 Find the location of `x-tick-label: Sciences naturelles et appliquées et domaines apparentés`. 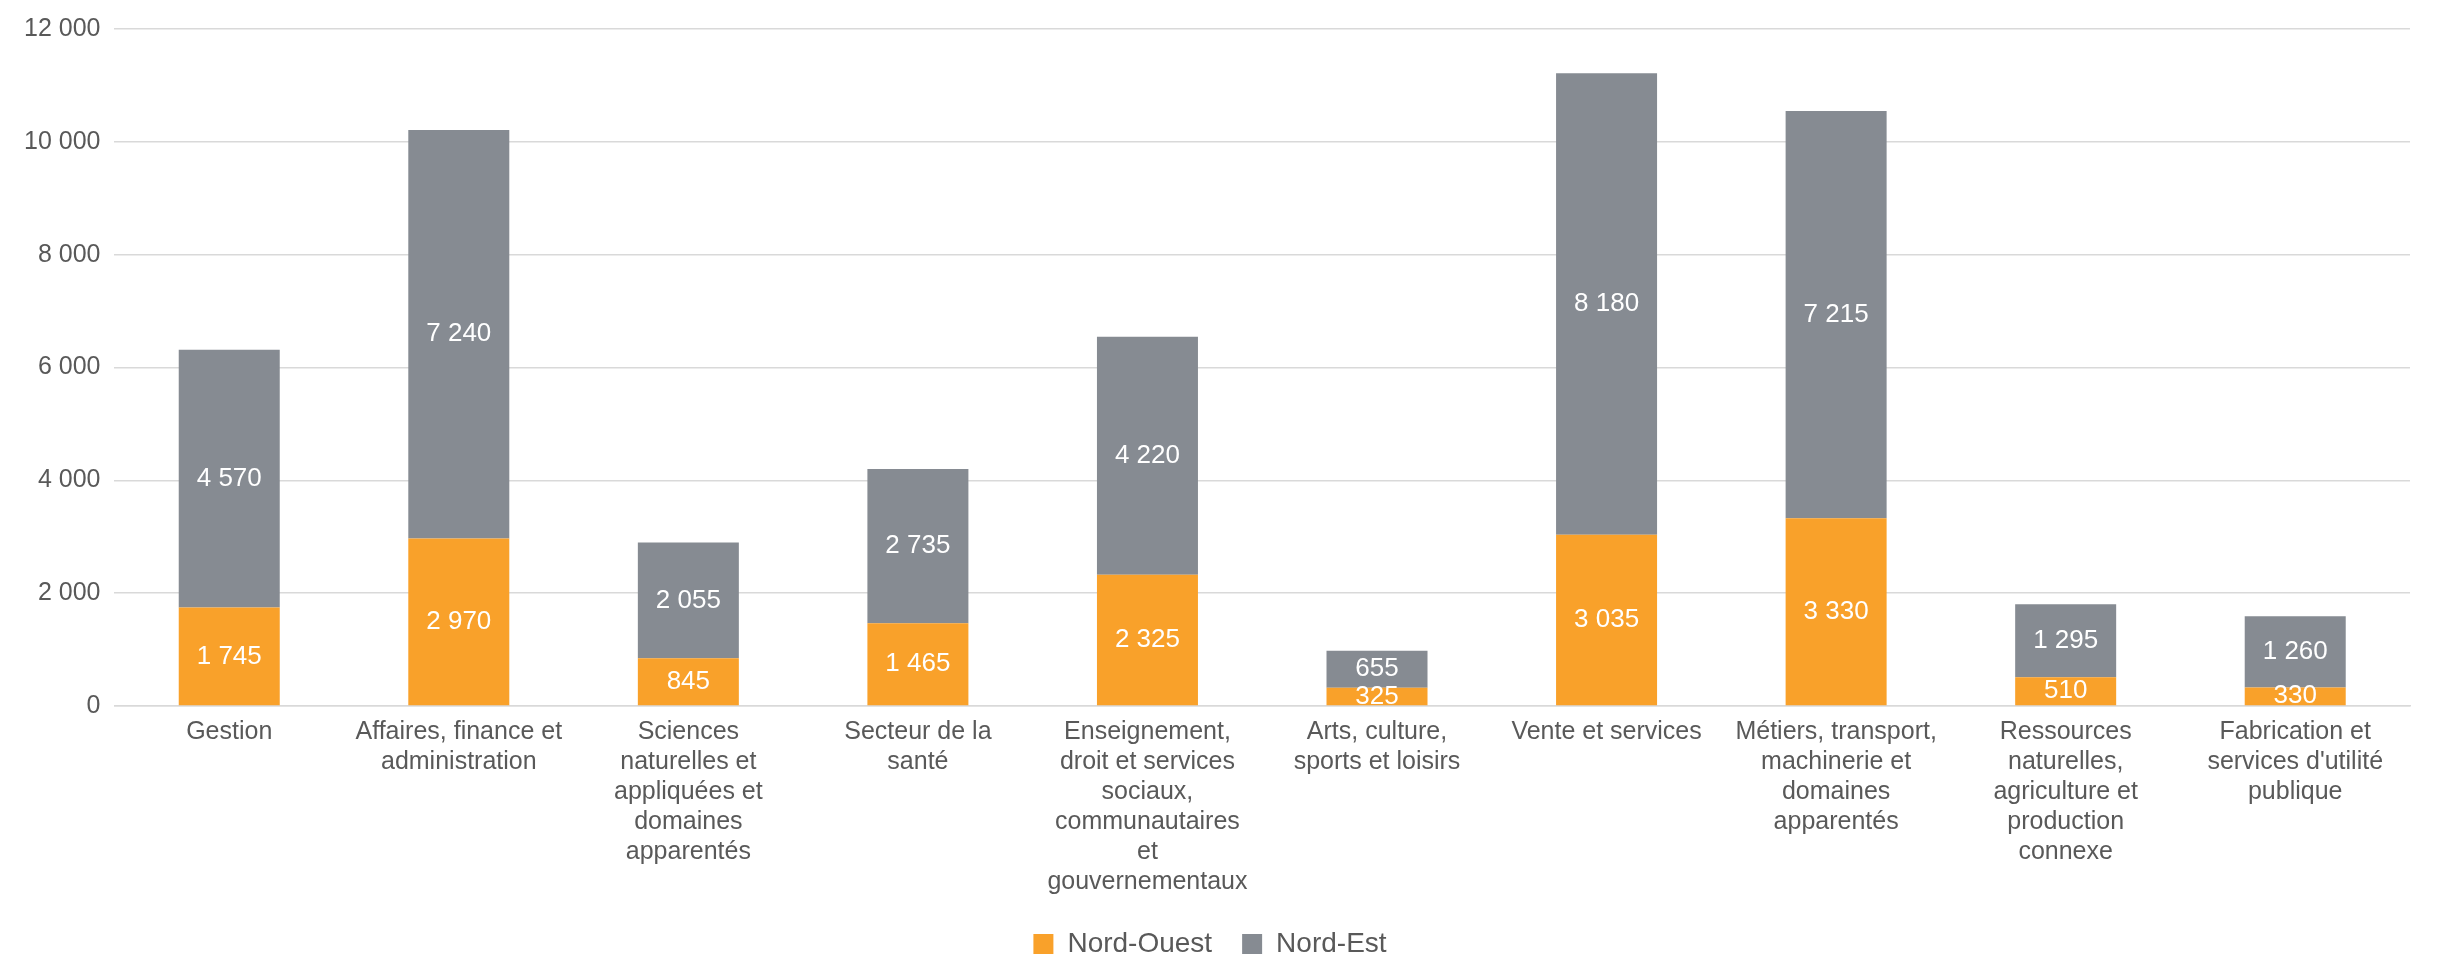

x-tick-label: Sciences naturelles et appliquées et domaines apparentés is located at coordinates (688, 789).